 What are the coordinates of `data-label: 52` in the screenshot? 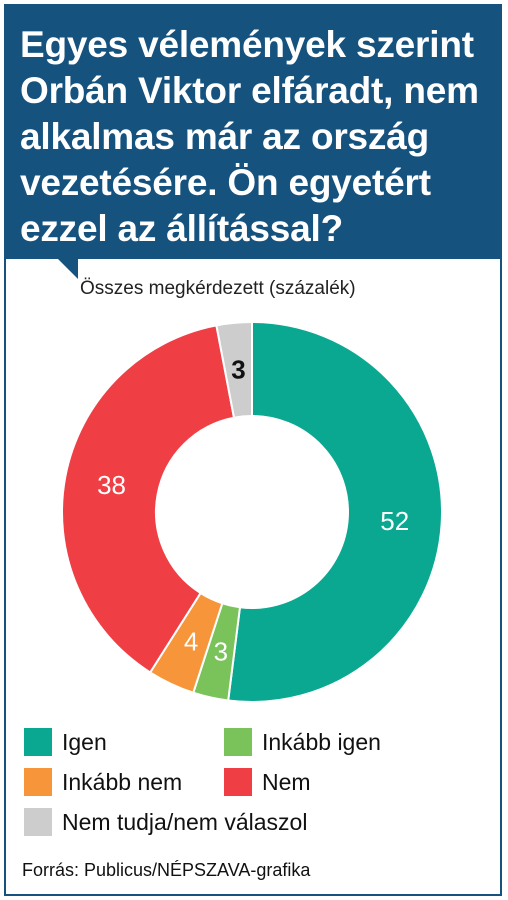 It's located at (394, 521).